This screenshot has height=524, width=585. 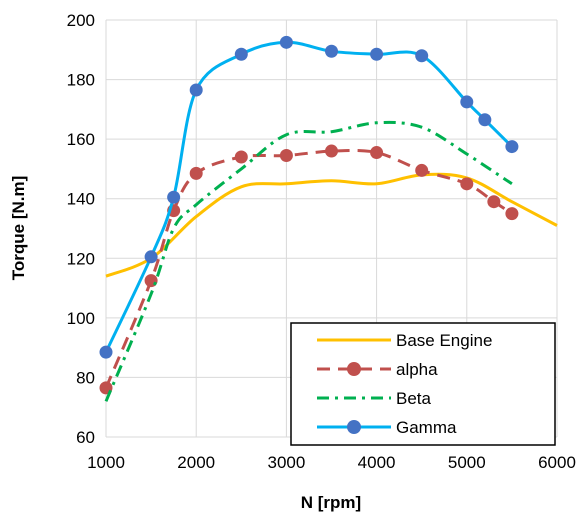 I want to click on x-tick-label: 2000, so click(x=196, y=462).